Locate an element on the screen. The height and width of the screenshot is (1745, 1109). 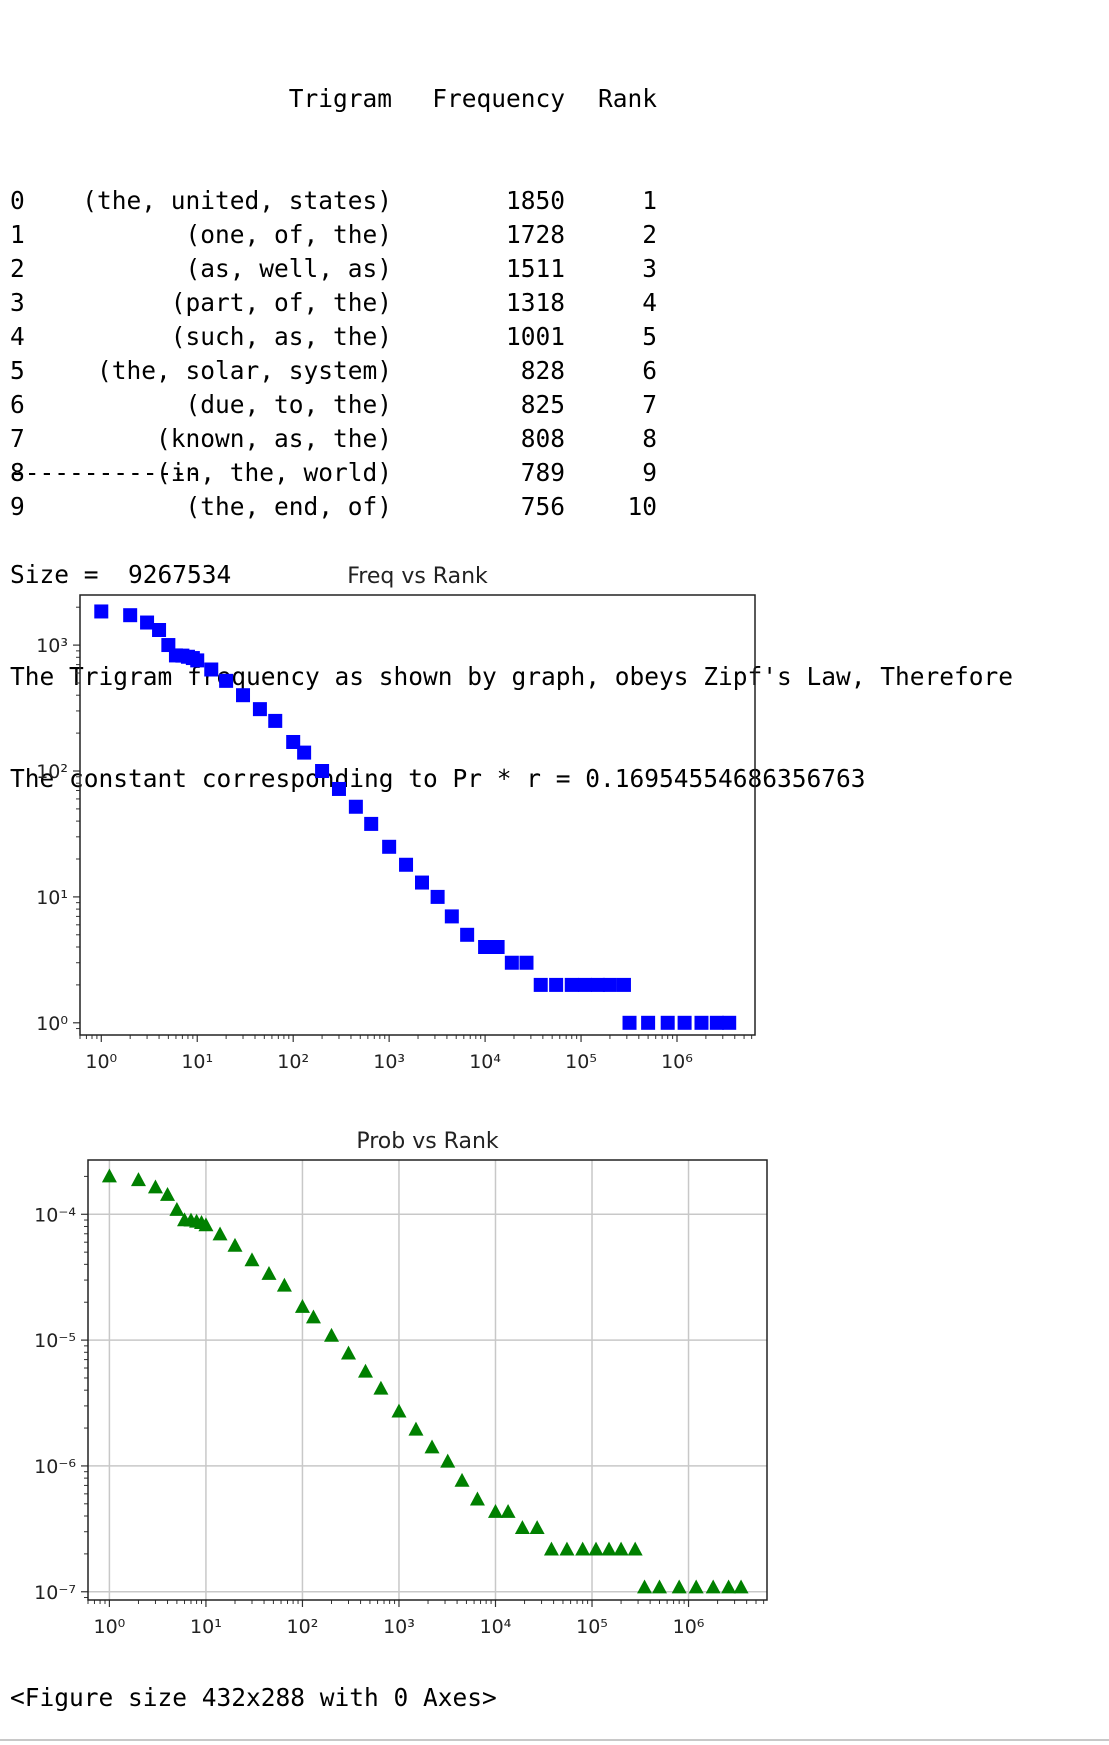
table-row: 3 (part, of, the) 1318 4 is located at coordinates (333, 303).